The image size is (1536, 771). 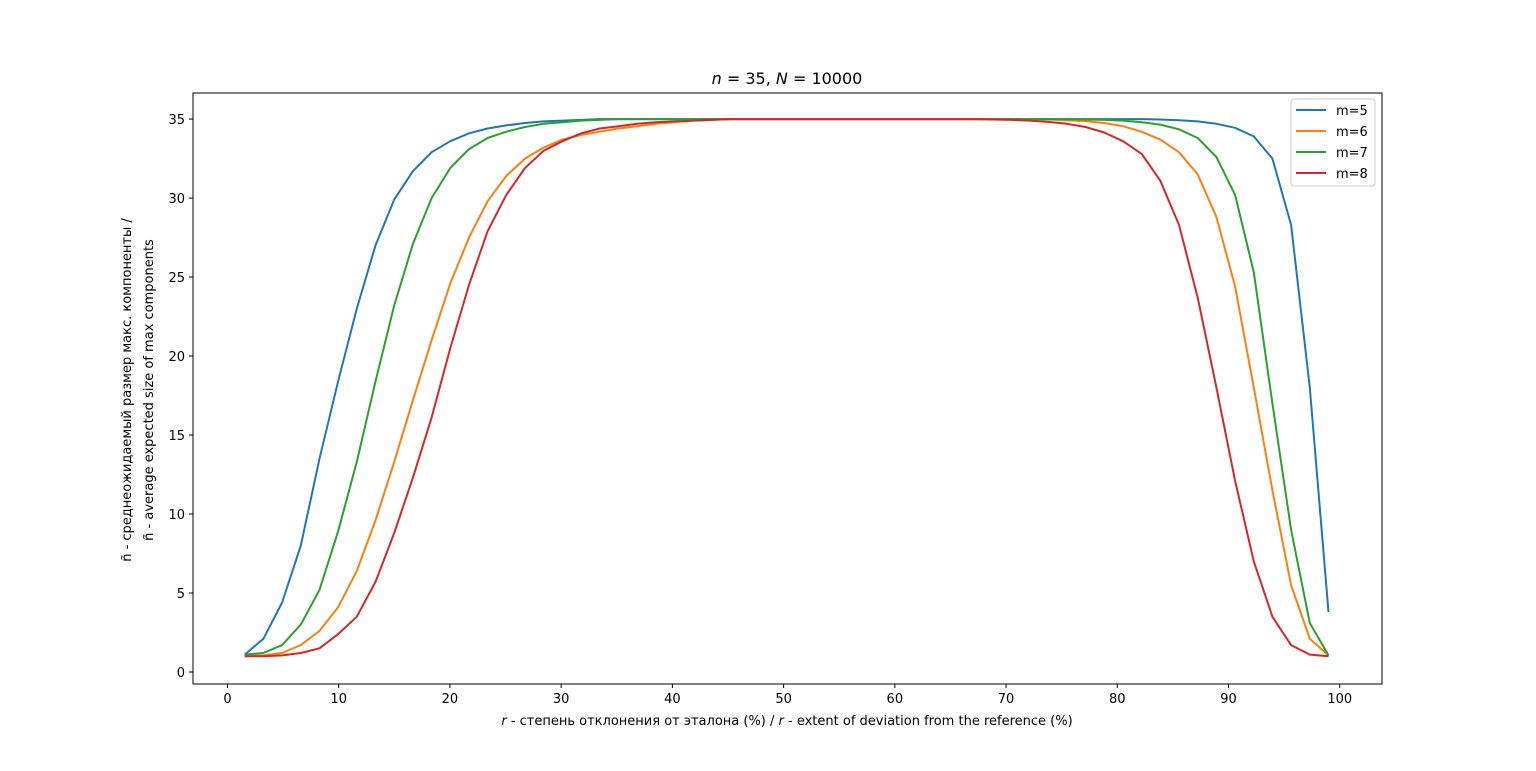 What do you see at coordinates (176, 199) in the screenshot?
I see `y-tick-label: 30` at bounding box center [176, 199].